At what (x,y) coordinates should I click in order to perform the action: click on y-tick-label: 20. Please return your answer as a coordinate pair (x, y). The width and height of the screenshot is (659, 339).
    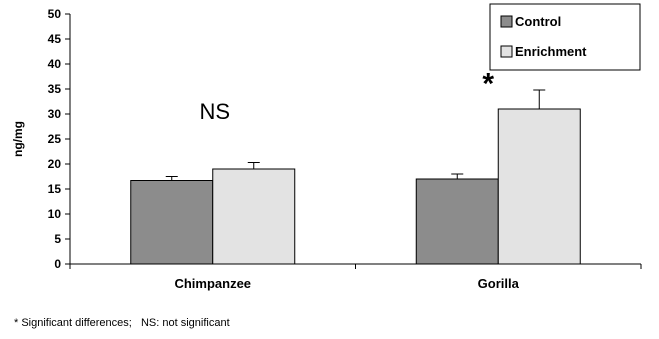
    Looking at the image, I should click on (55, 164).